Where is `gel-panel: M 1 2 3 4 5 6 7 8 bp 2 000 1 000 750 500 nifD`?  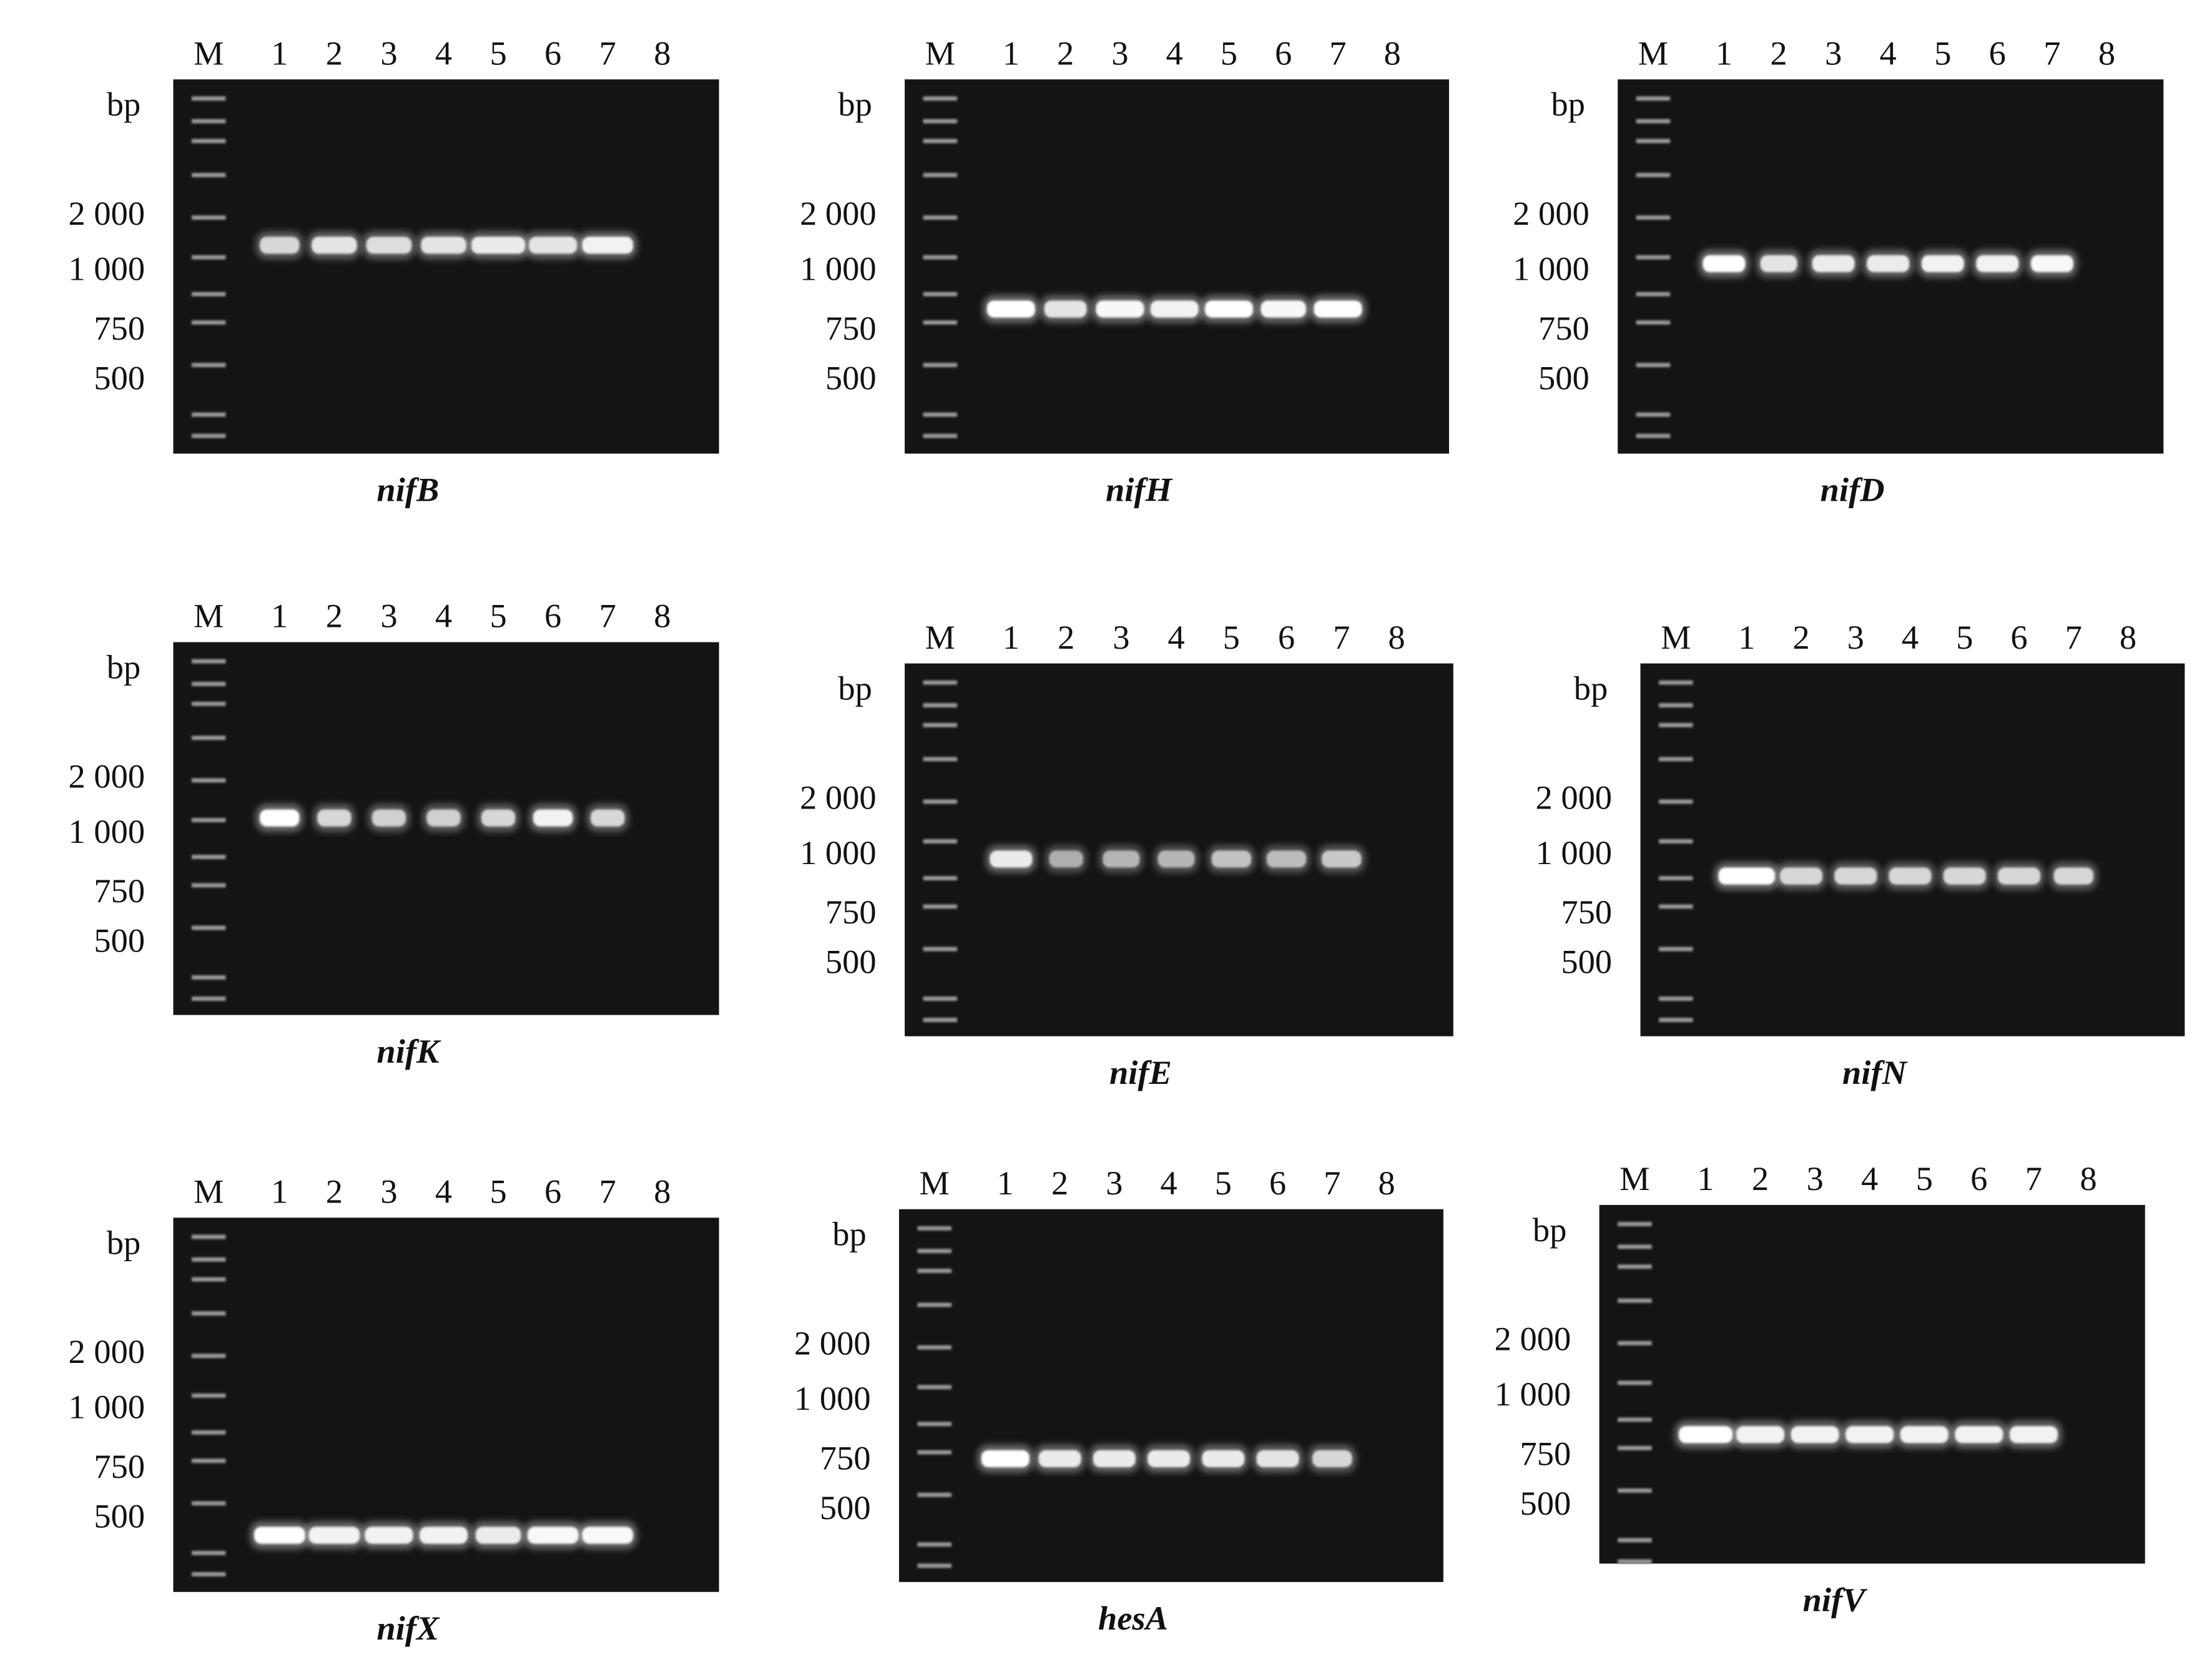 gel-panel: M 1 2 3 4 5 6 7 8 bp 2 000 1 000 750 500 nifD is located at coordinates (1838, 271).